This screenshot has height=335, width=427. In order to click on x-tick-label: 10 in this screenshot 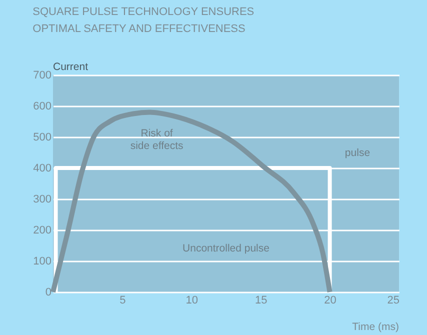, I will do `click(192, 300)`.